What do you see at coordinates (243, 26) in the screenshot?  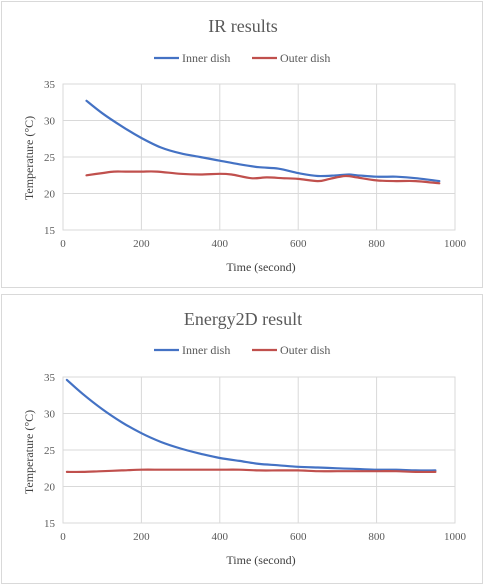 I see `chart-title: IR results` at bounding box center [243, 26].